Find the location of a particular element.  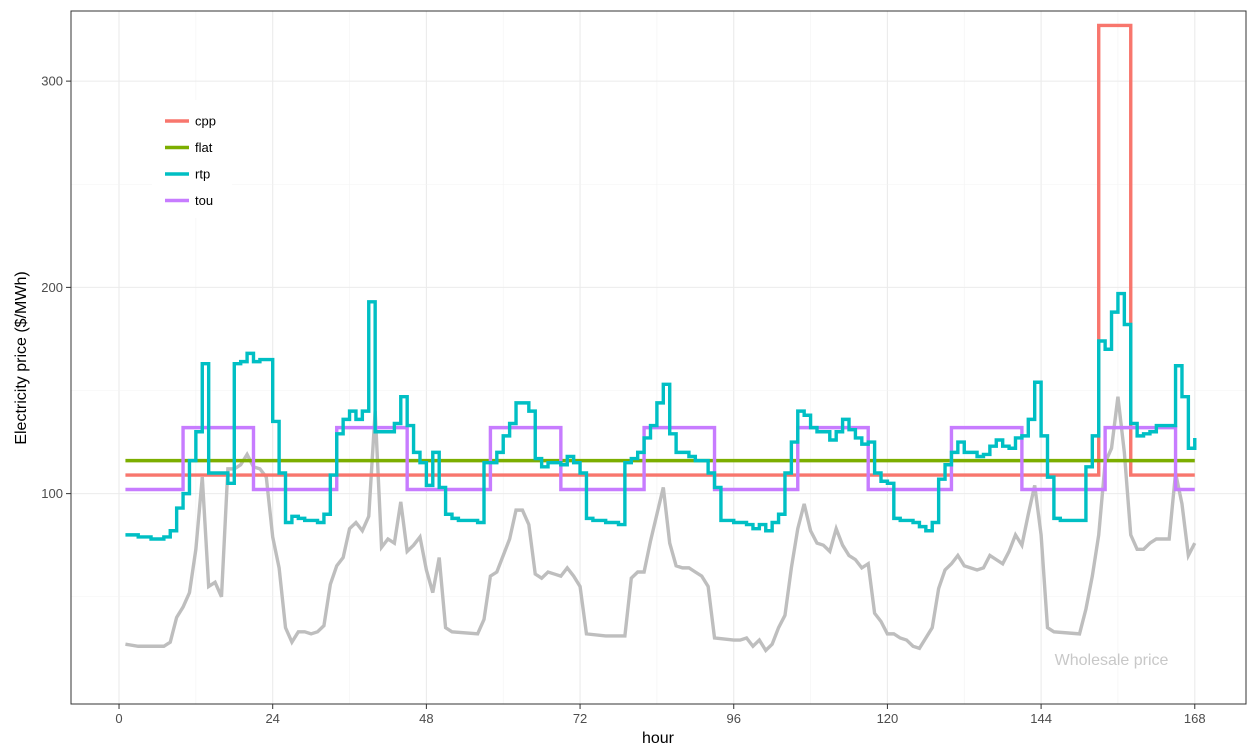

legend-box is located at coordinates (192, 159).